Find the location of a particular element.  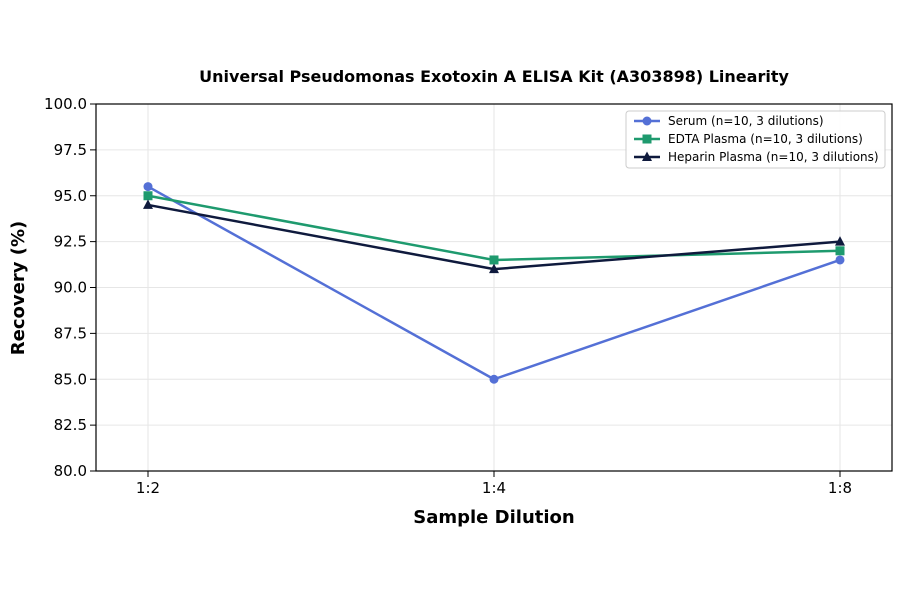

legend-label: Heparin Plasma (n=10, 3 dilutions) is located at coordinates (773, 157).